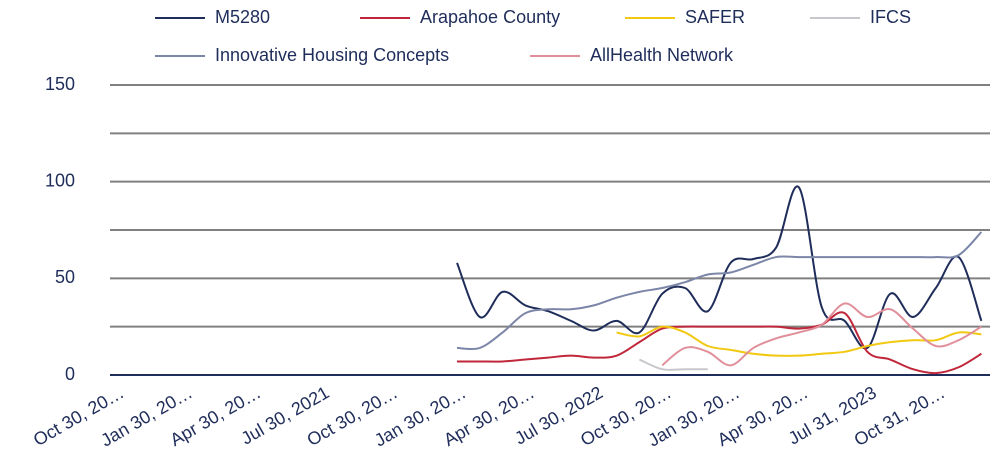 The height and width of the screenshot is (471, 992). I want to click on y-tick-label: 0, so click(70, 374).